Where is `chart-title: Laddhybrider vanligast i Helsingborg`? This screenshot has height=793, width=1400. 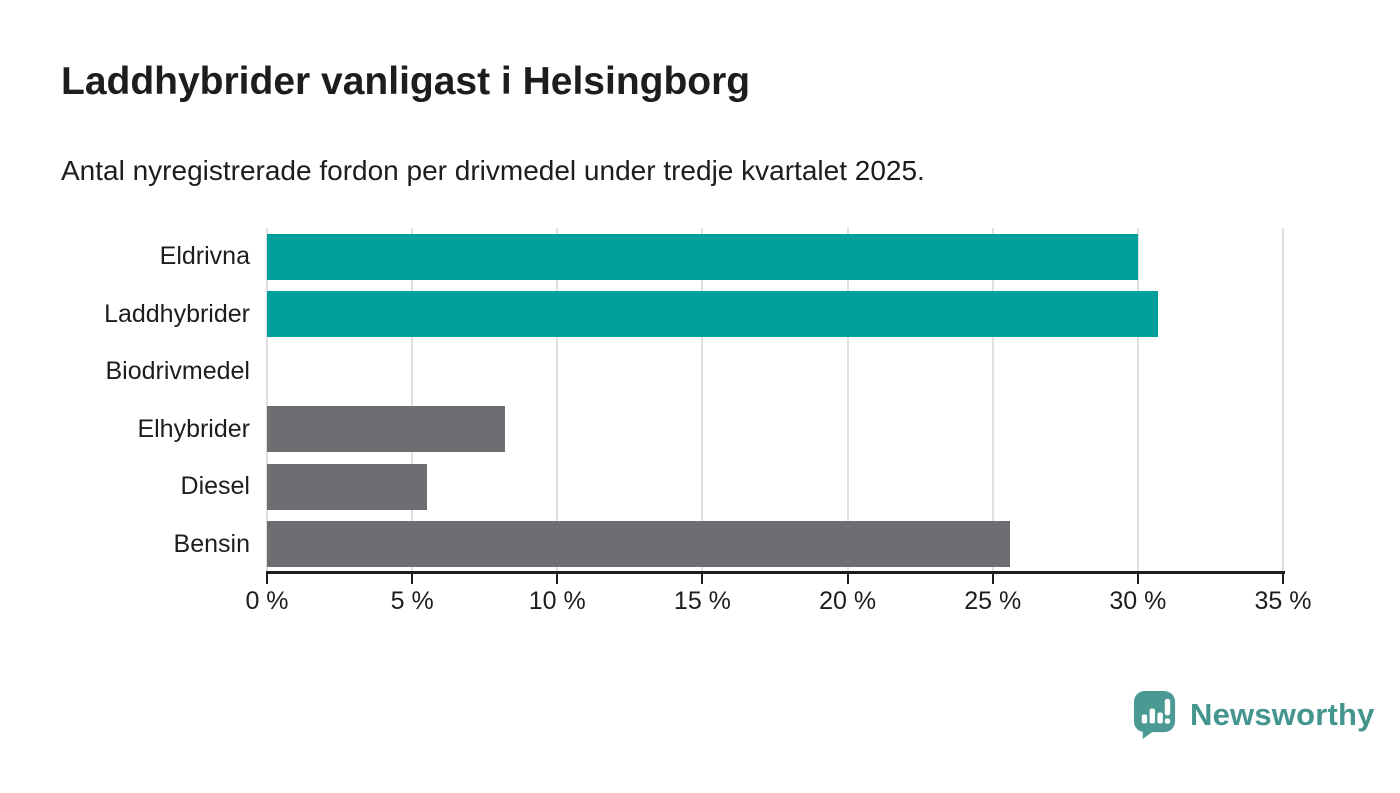
chart-title: Laddhybrider vanligast i Helsingborg is located at coordinates (406, 81).